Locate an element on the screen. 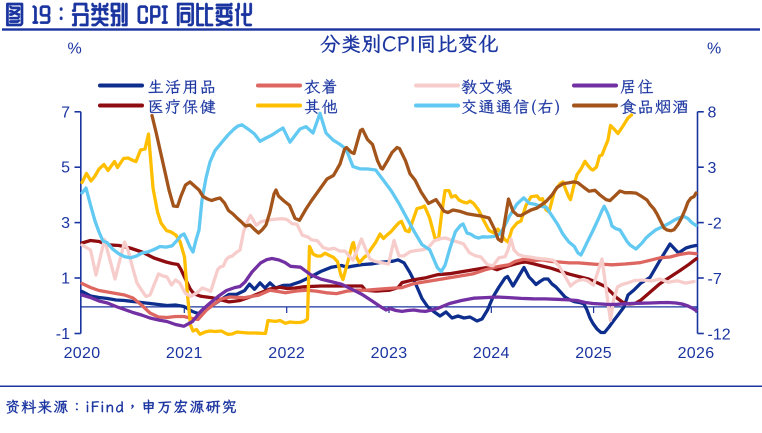  svg-text: 8 is located at coordinates (712, 113).